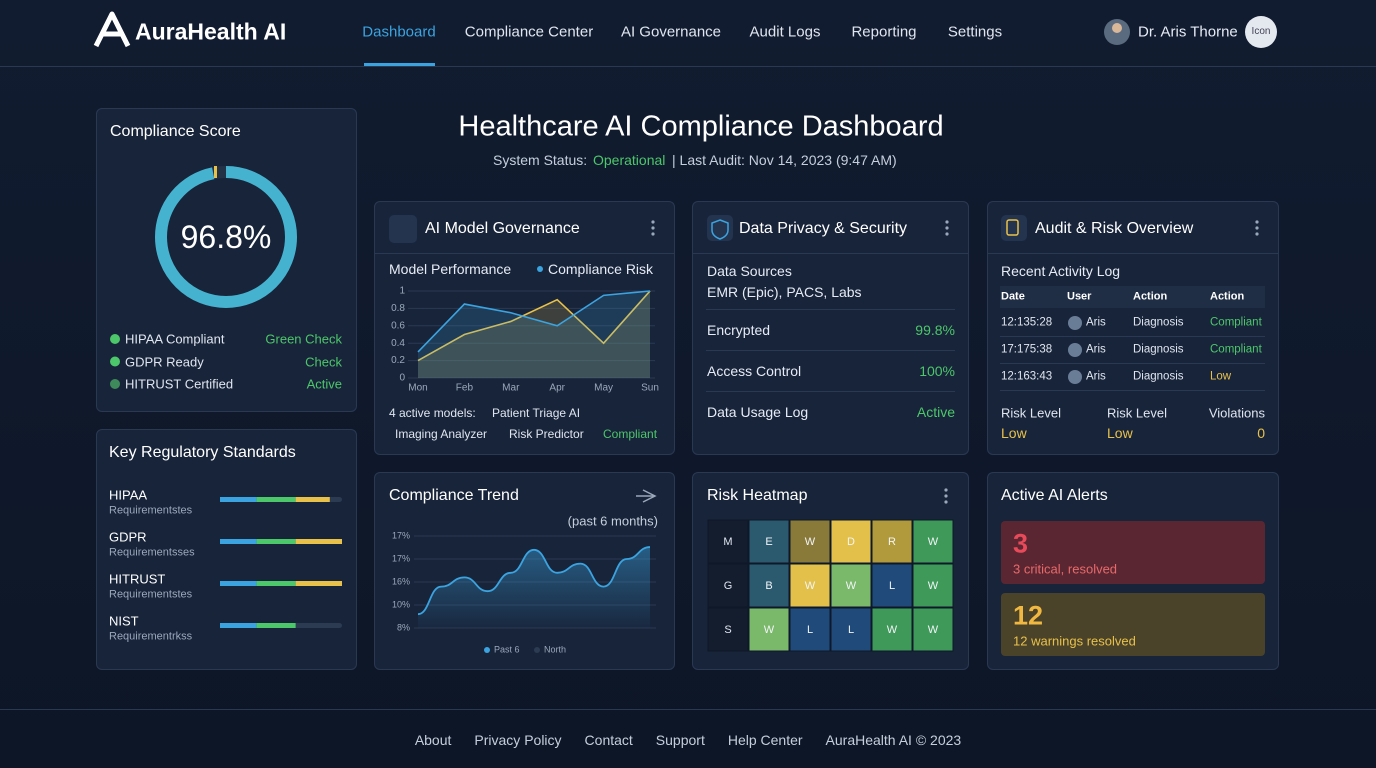 The height and width of the screenshot is (768, 1376). Describe the element at coordinates (175, 131) in the screenshot. I see `card-title: Compliance Score` at that location.